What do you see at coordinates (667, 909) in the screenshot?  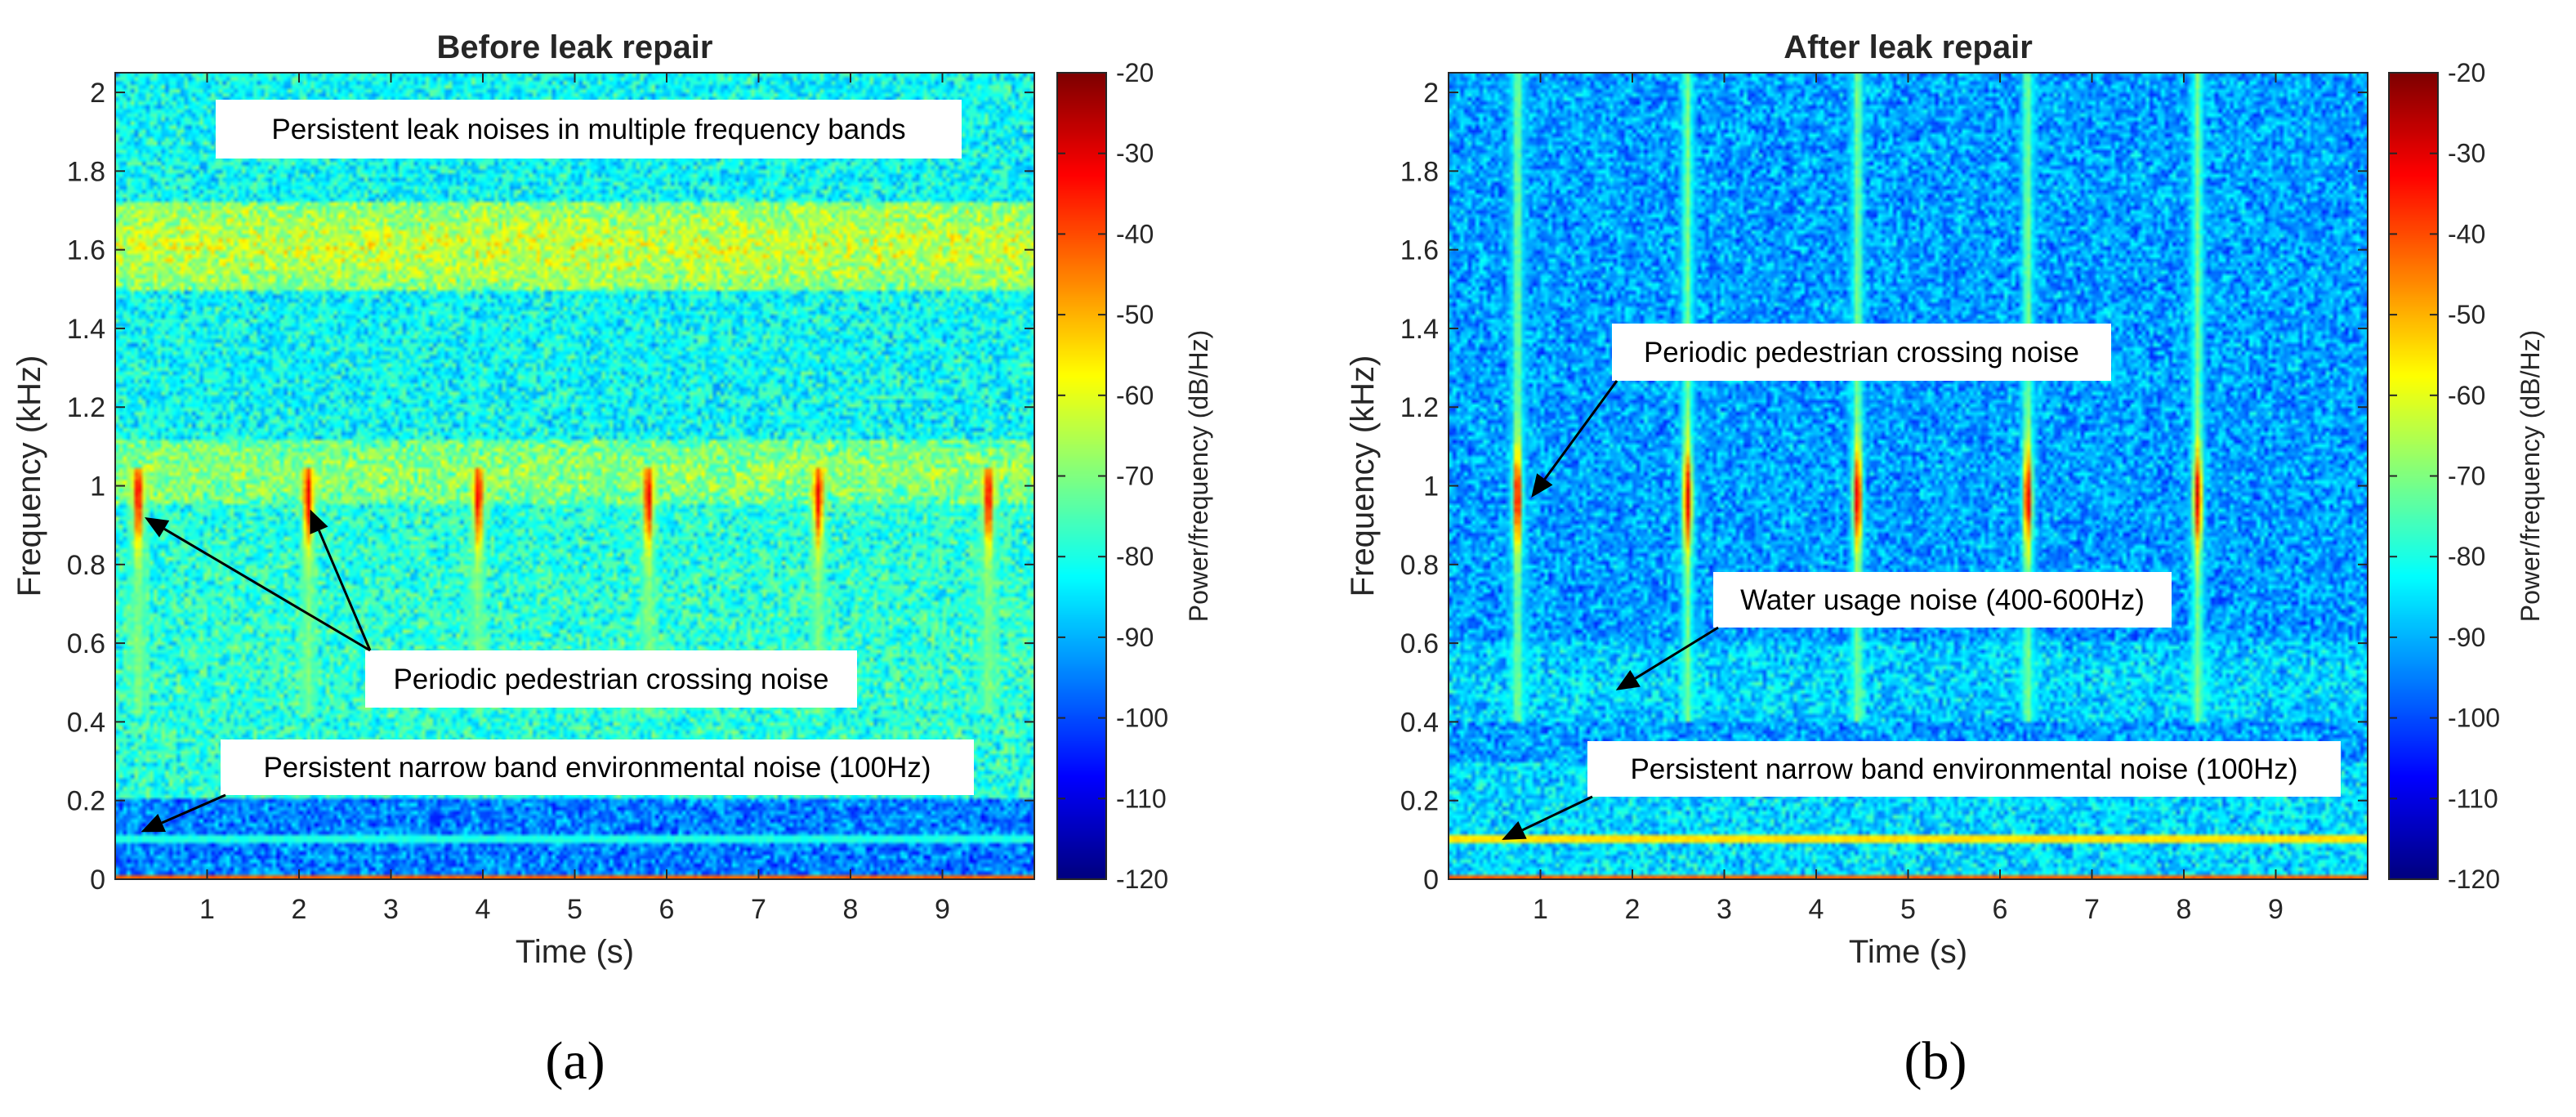 I see `x-tick-label: 6` at bounding box center [667, 909].